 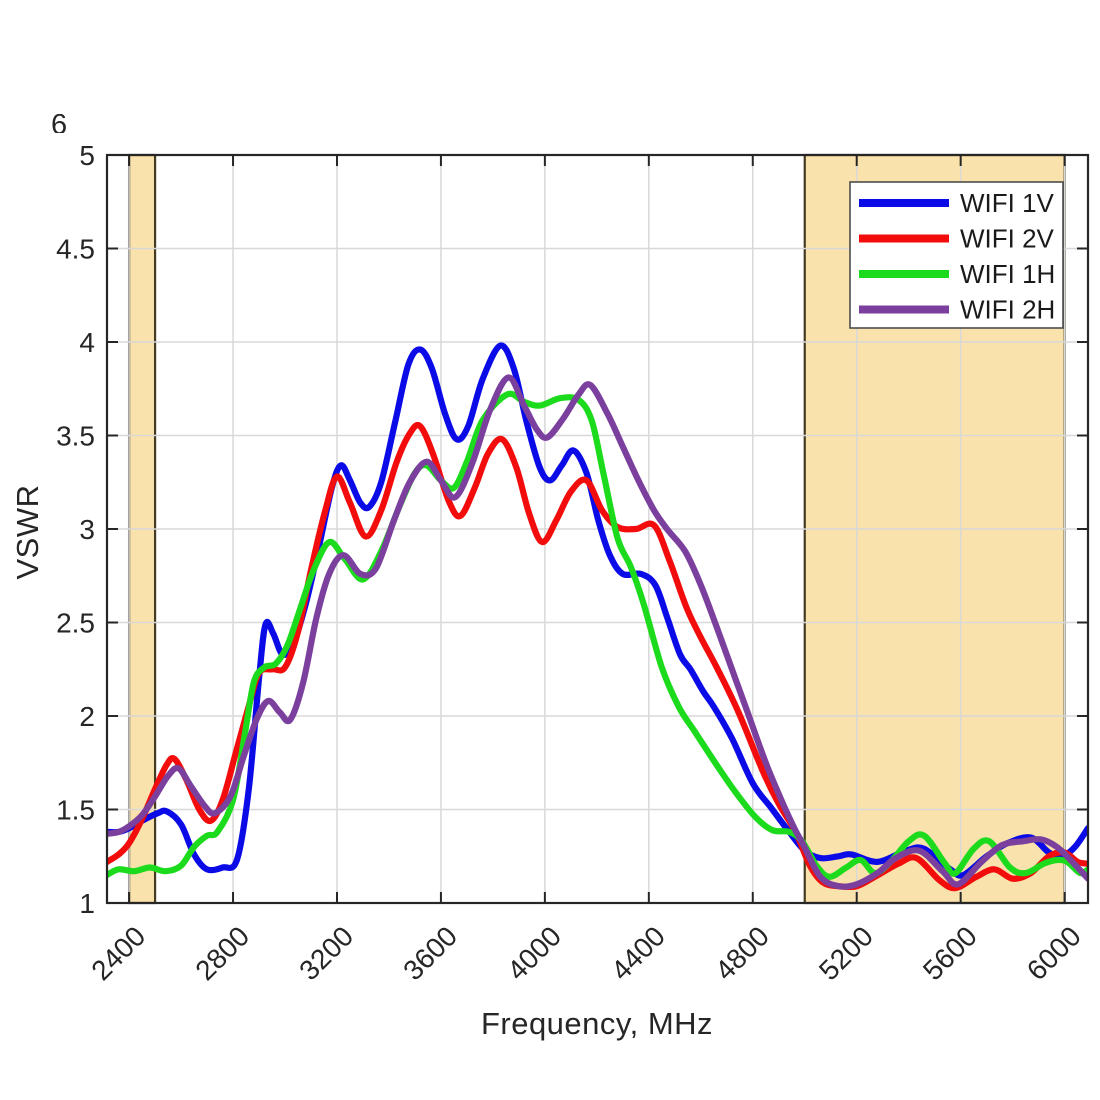 I want to click on y-tick-label-2: 2, so click(x=87, y=716).